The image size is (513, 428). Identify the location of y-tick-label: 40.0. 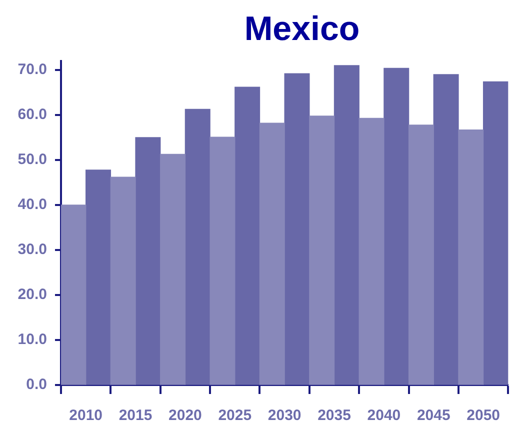
(32, 205).